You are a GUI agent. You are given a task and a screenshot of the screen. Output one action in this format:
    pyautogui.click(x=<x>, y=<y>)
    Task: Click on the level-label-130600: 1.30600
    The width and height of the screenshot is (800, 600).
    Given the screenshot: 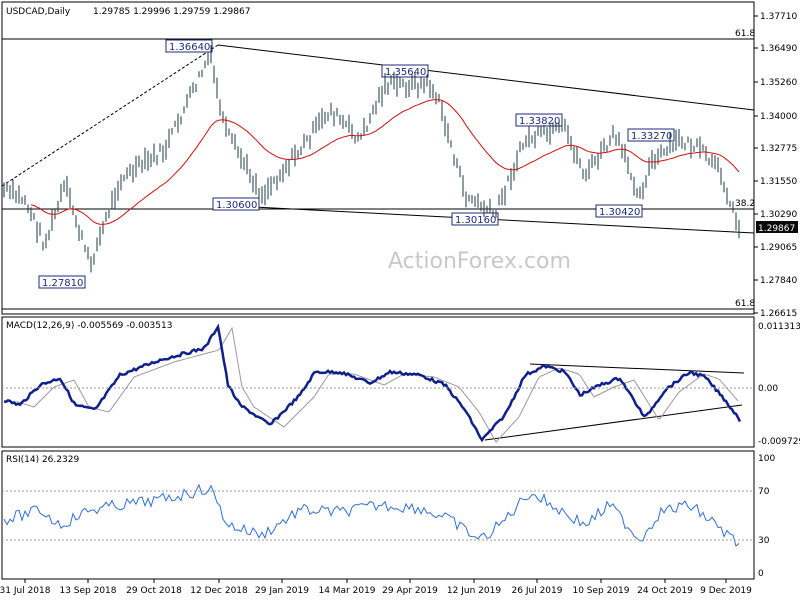 What is the action you would take?
    pyautogui.click(x=236, y=204)
    